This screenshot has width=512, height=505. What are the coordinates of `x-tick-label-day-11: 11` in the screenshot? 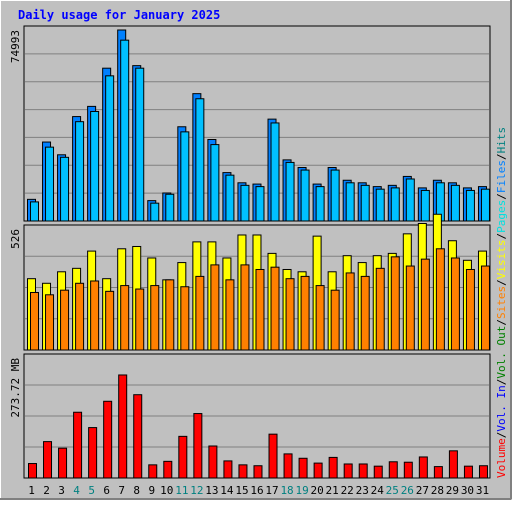 It's located at (181, 490).